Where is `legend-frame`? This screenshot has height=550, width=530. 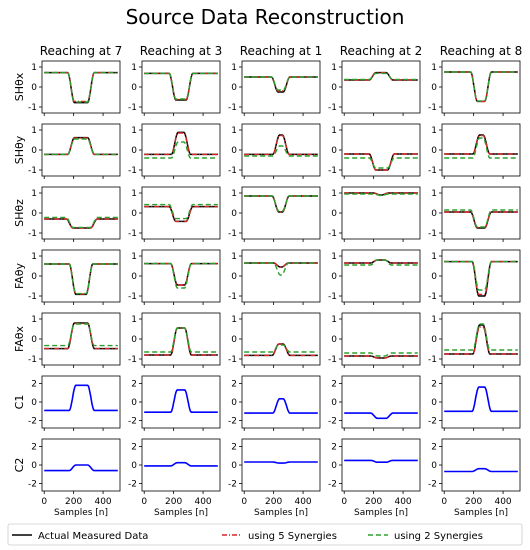
legend-frame is located at coordinates (265, 534).